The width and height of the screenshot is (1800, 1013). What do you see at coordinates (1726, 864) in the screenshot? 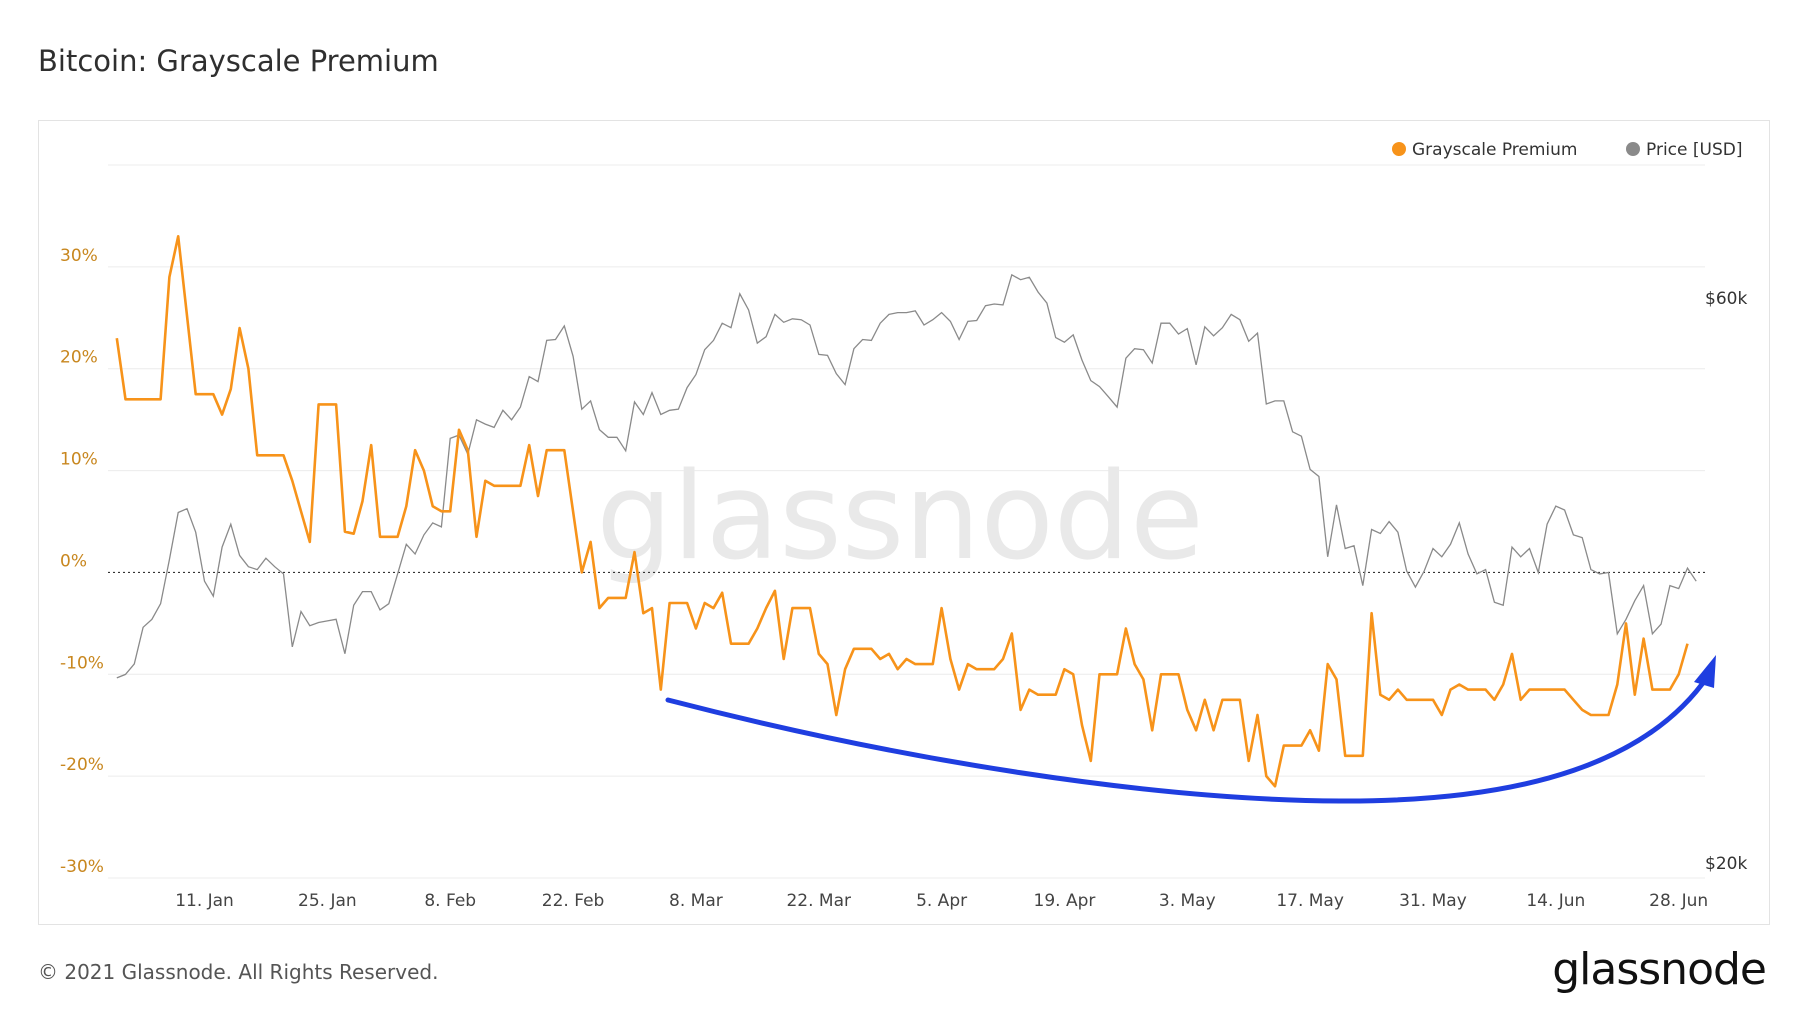
I see `right-tick-label: $20k` at bounding box center [1726, 864].